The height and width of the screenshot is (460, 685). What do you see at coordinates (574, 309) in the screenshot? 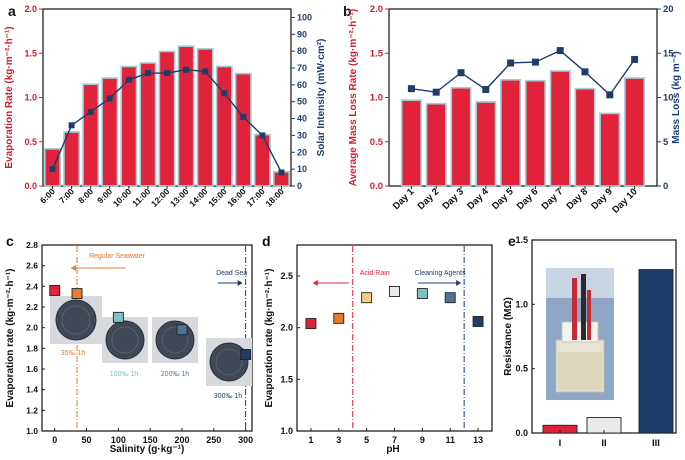
I see `panel-e-red-probe` at bounding box center [574, 309].